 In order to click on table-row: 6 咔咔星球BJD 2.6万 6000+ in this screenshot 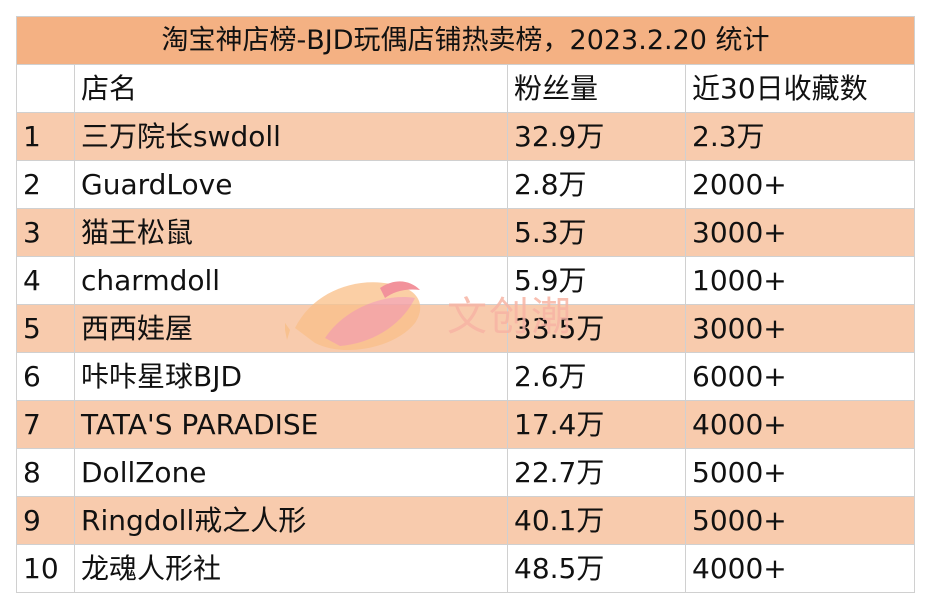, I will do `click(466, 376)`.